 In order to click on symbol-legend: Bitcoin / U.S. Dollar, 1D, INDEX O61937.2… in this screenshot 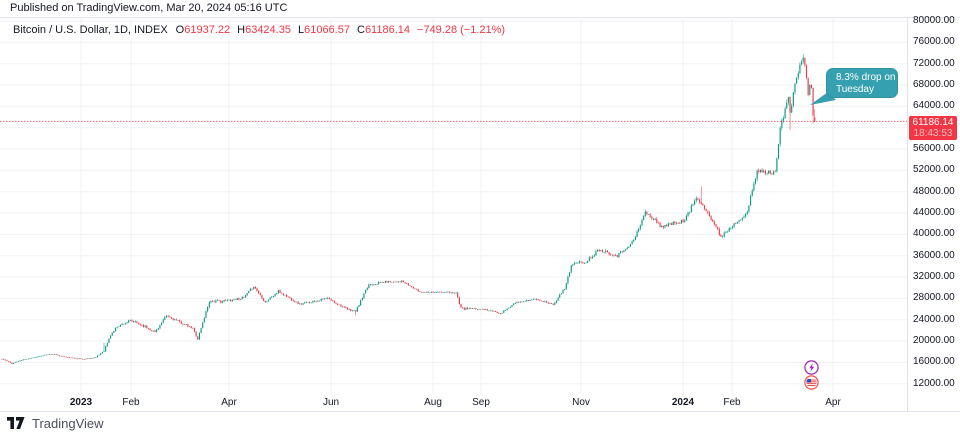, I will do `click(259, 30)`.